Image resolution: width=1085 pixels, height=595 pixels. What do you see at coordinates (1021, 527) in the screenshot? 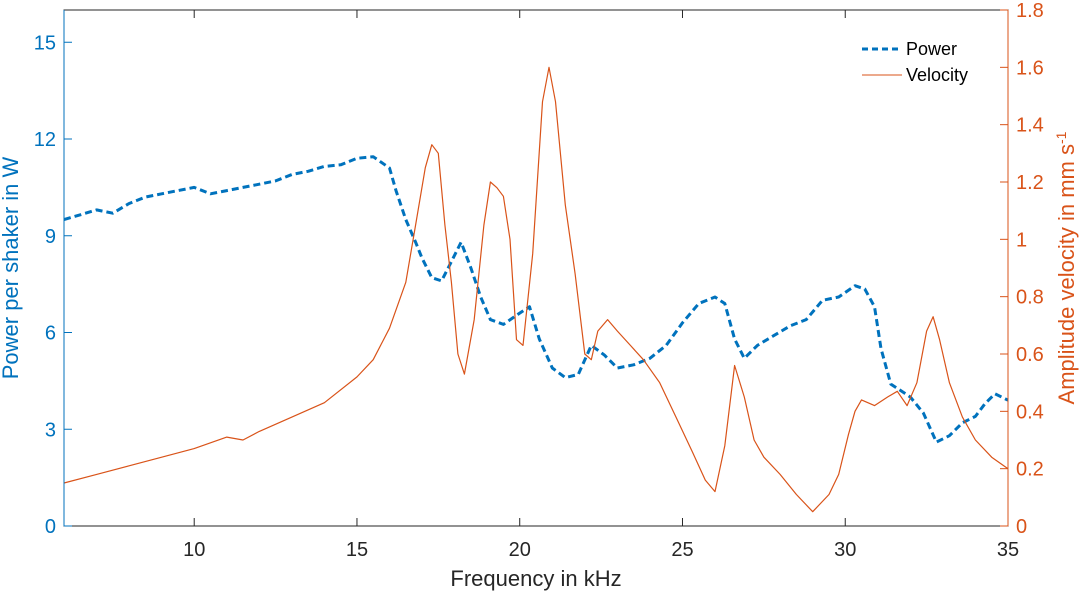
I see `right-y-tick-label: 0` at bounding box center [1021, 527].